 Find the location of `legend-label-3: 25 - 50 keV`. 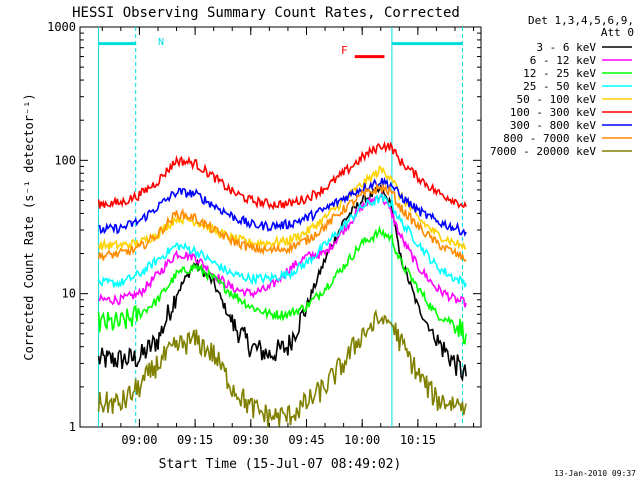

legend-label-3: 25 - 50 keV is located at coordinates (559, 86).